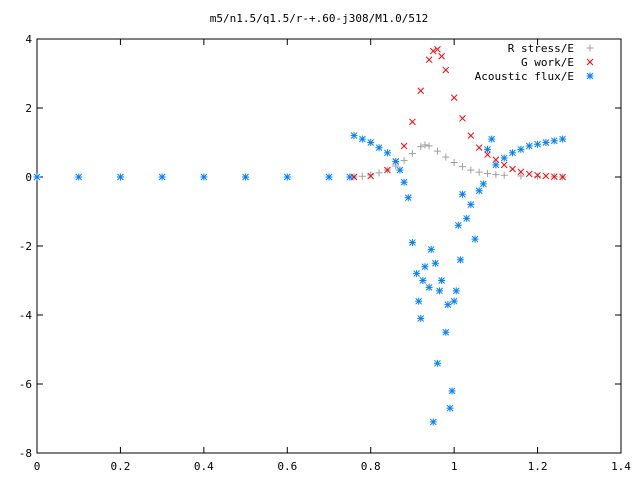 The width and height of the screenshot is (640, 480). Describe the element at coordinates (547, 62) in the screenshot. I see `legend-label: G work/E` at that location.